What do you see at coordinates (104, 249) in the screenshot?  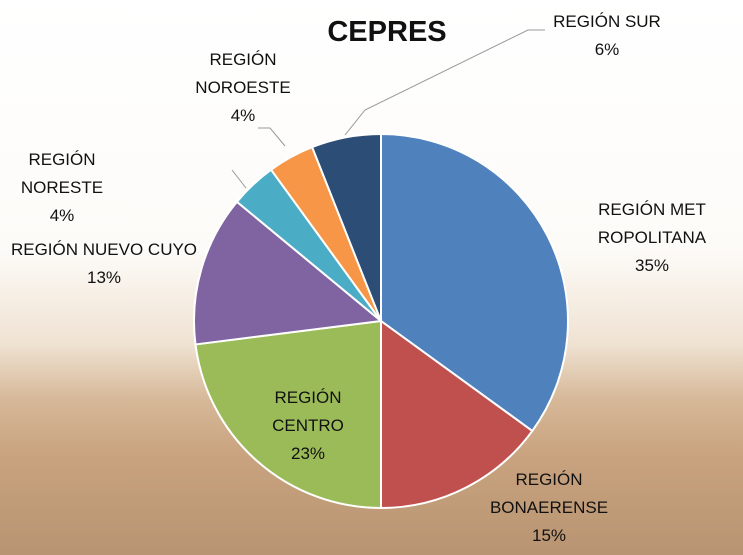 I see `category-label: REGIÓN NUEVO CUYO` at bounding box center [104, 249].